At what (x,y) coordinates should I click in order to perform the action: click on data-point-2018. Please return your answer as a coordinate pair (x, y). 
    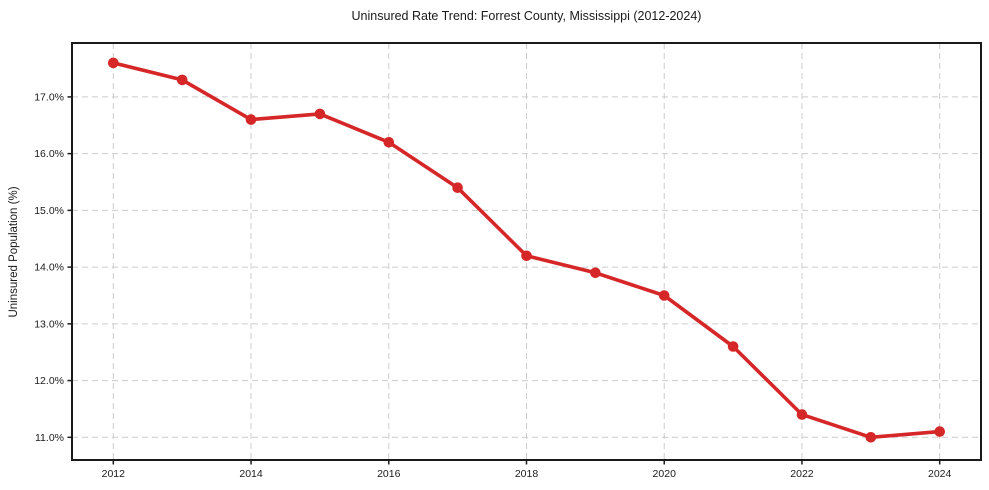
    Looking at the image, I should click on (526, 256).